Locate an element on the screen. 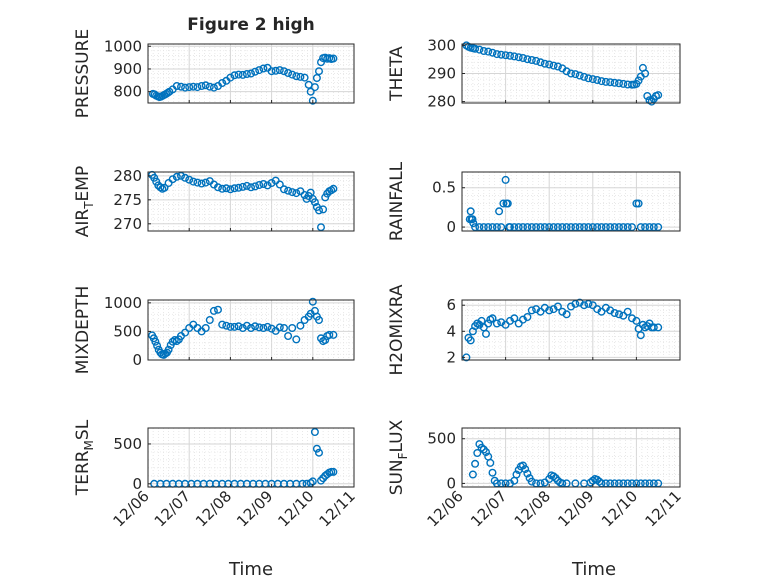  y-tick-label: 900 is located at coordinates (127, 69).